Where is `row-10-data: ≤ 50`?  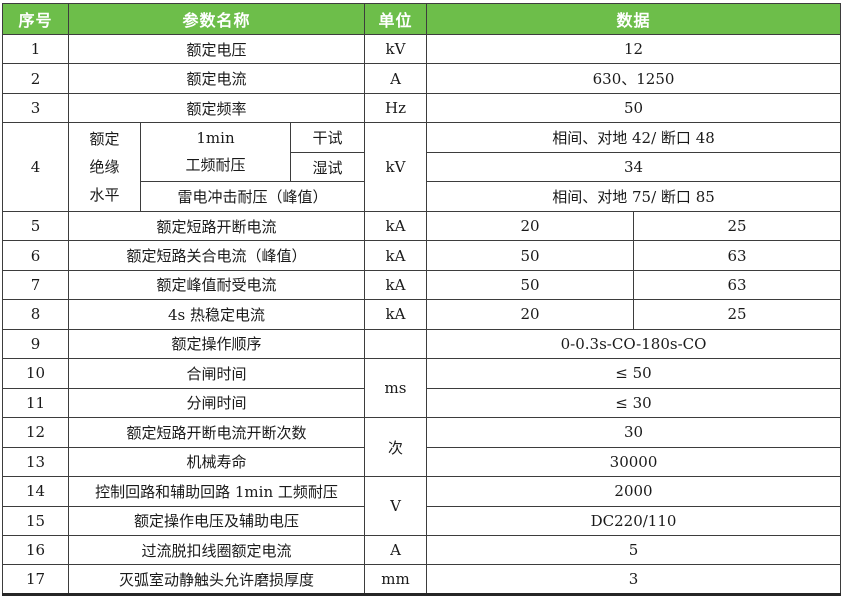 row-10-data: ≤ 50 is located at coordinates (634, 373).